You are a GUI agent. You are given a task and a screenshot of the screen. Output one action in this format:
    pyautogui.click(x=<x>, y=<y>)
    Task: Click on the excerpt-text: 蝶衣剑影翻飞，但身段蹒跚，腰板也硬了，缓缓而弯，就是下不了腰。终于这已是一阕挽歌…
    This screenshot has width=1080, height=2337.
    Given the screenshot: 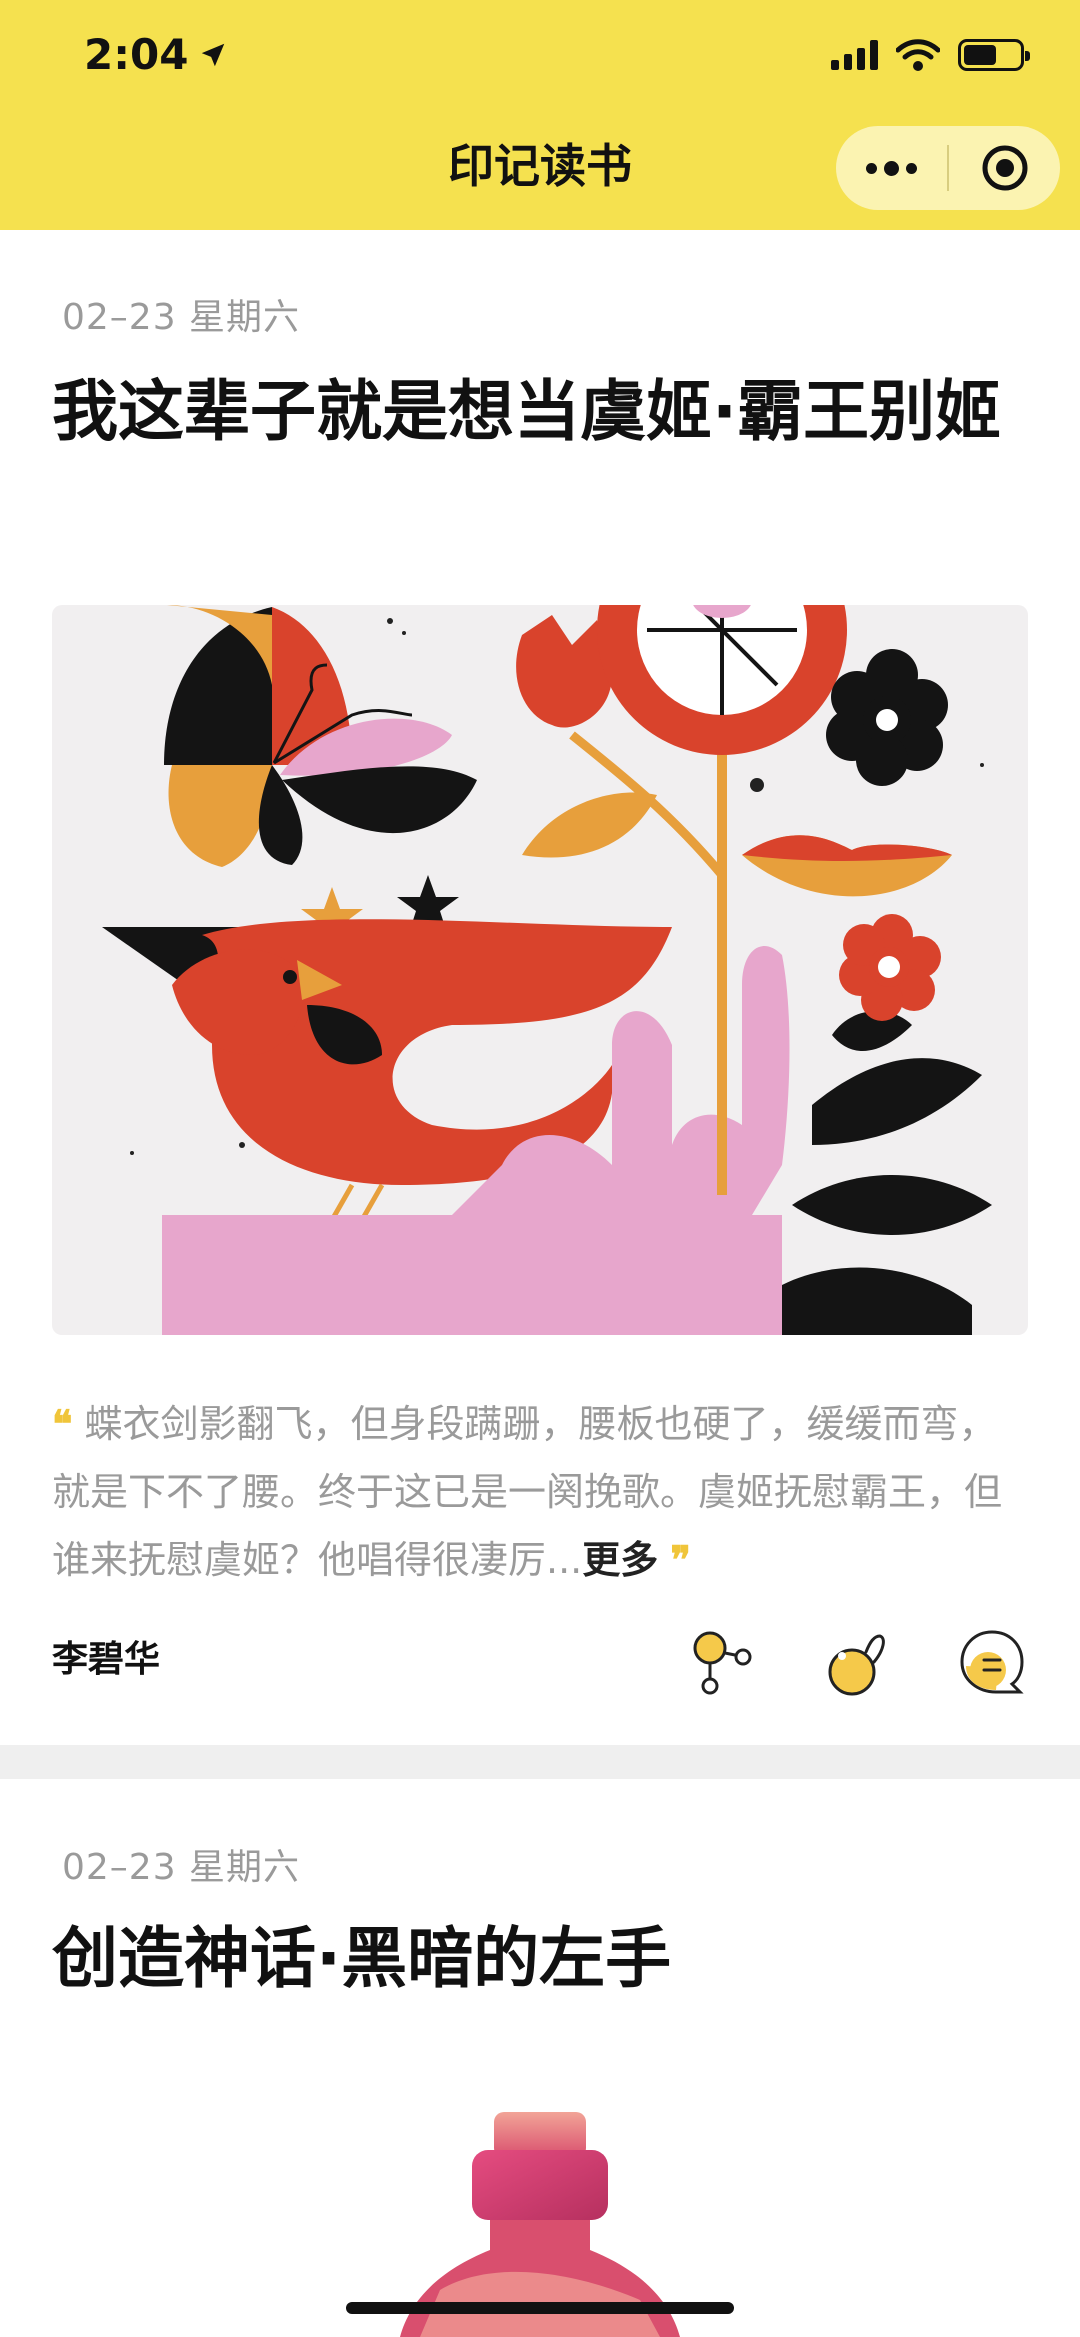 What is the action you would take?
    pyautogui.click(x=527, y=1492)
    